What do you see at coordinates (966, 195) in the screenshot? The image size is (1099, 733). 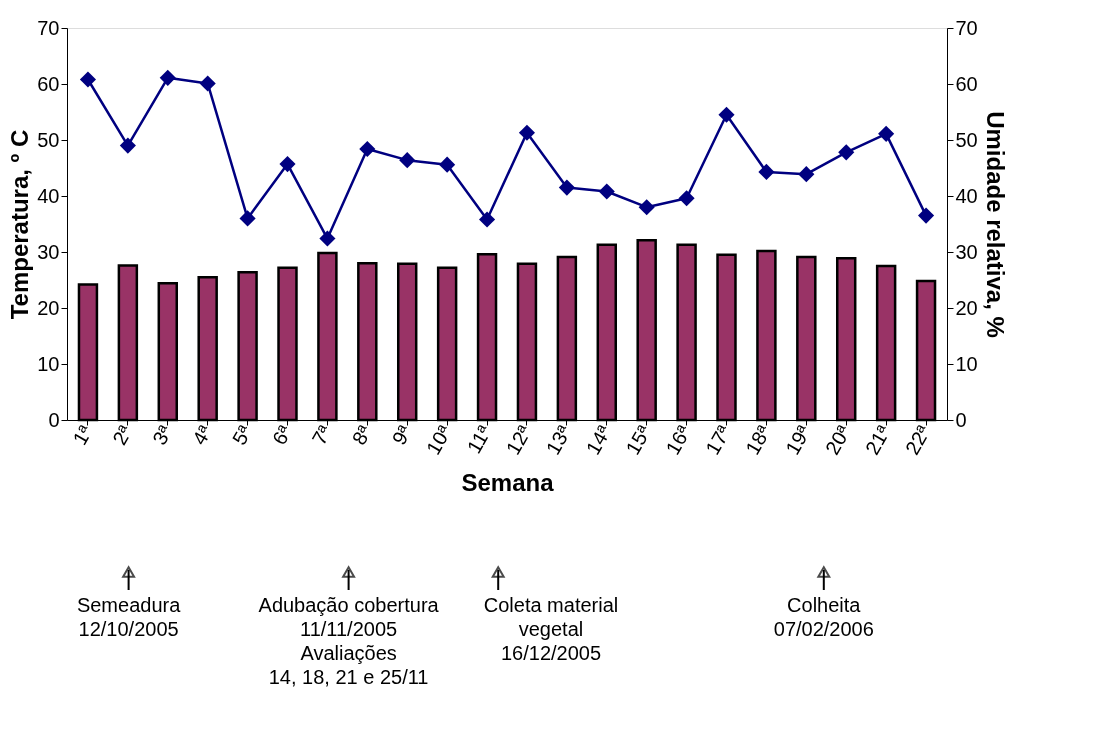 I see `y2-tick-label: 40` at bounding box center [966, 195].